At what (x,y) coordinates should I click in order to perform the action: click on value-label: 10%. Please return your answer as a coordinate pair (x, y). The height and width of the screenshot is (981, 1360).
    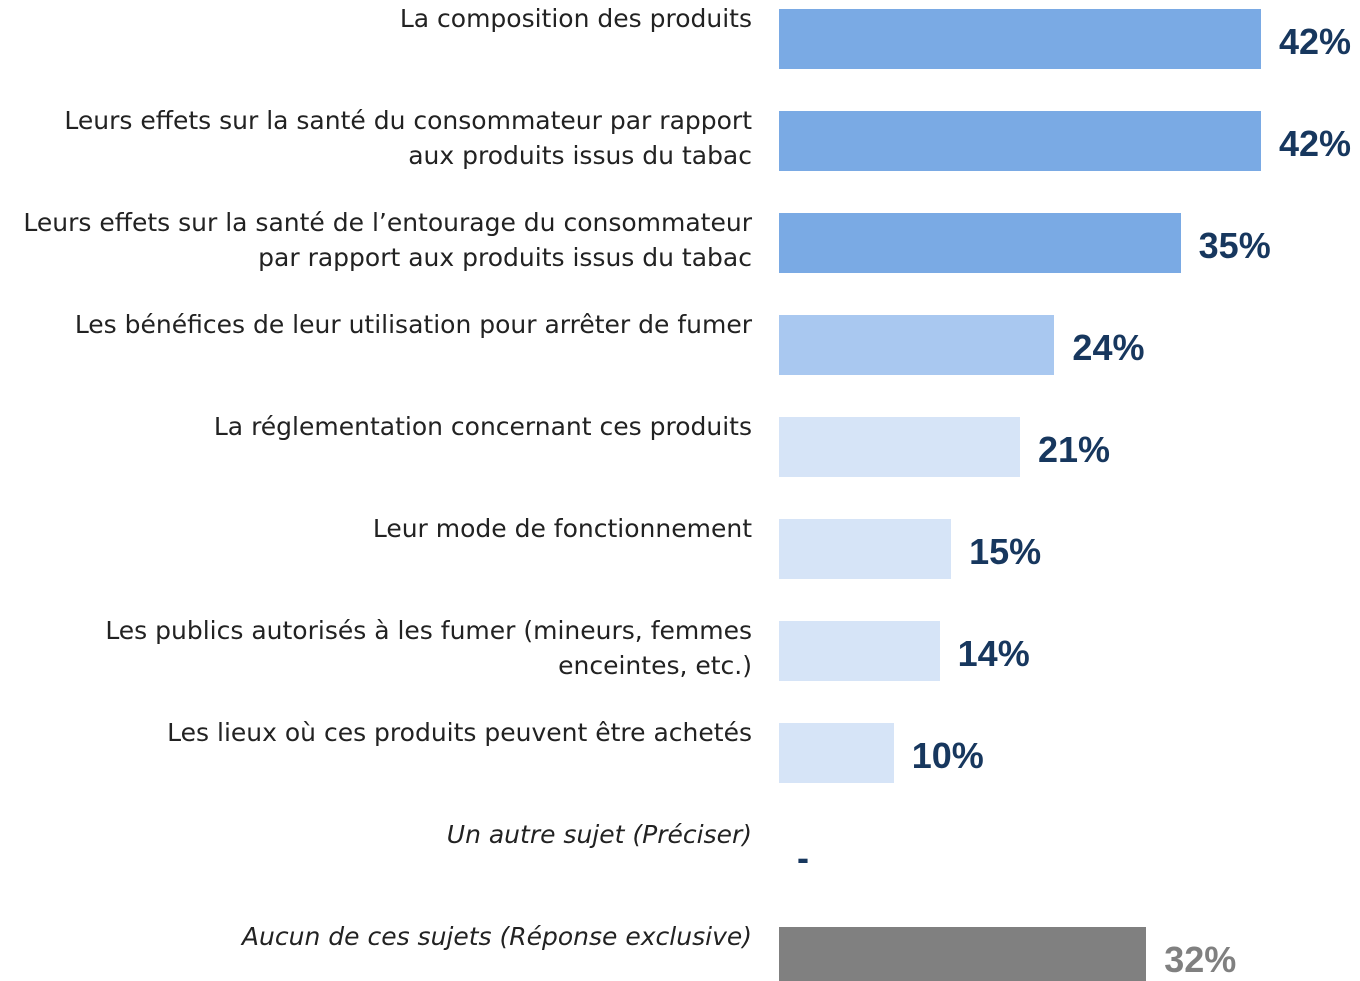
    Looking at the image, I should click on (947, 755).